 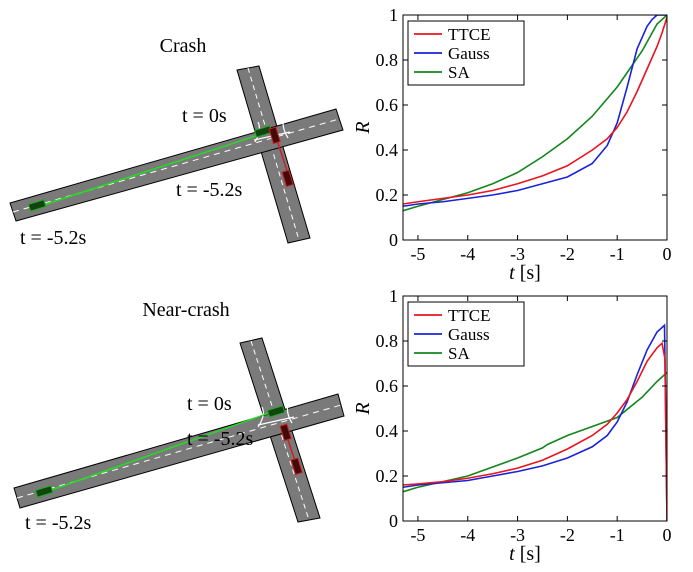 I want to click on near-crash-ego-trajectory, so click(x=157, y=452).